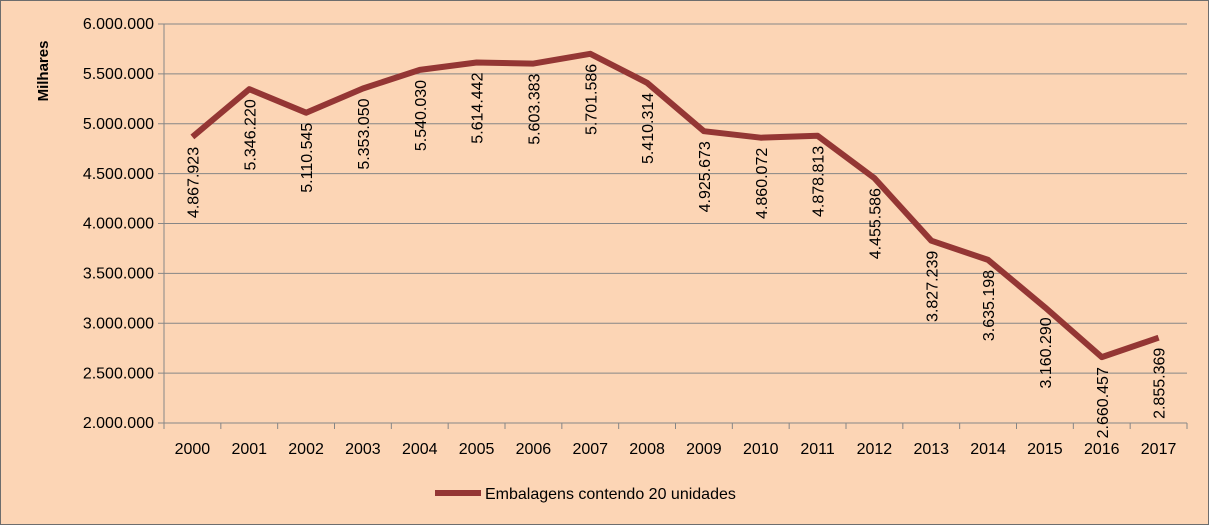 The width and height of the screenshot is (1209, 525). Describe the element at coordinates (364, 133) in the screenshot. I see `data-label: 5.353.050` at that location.